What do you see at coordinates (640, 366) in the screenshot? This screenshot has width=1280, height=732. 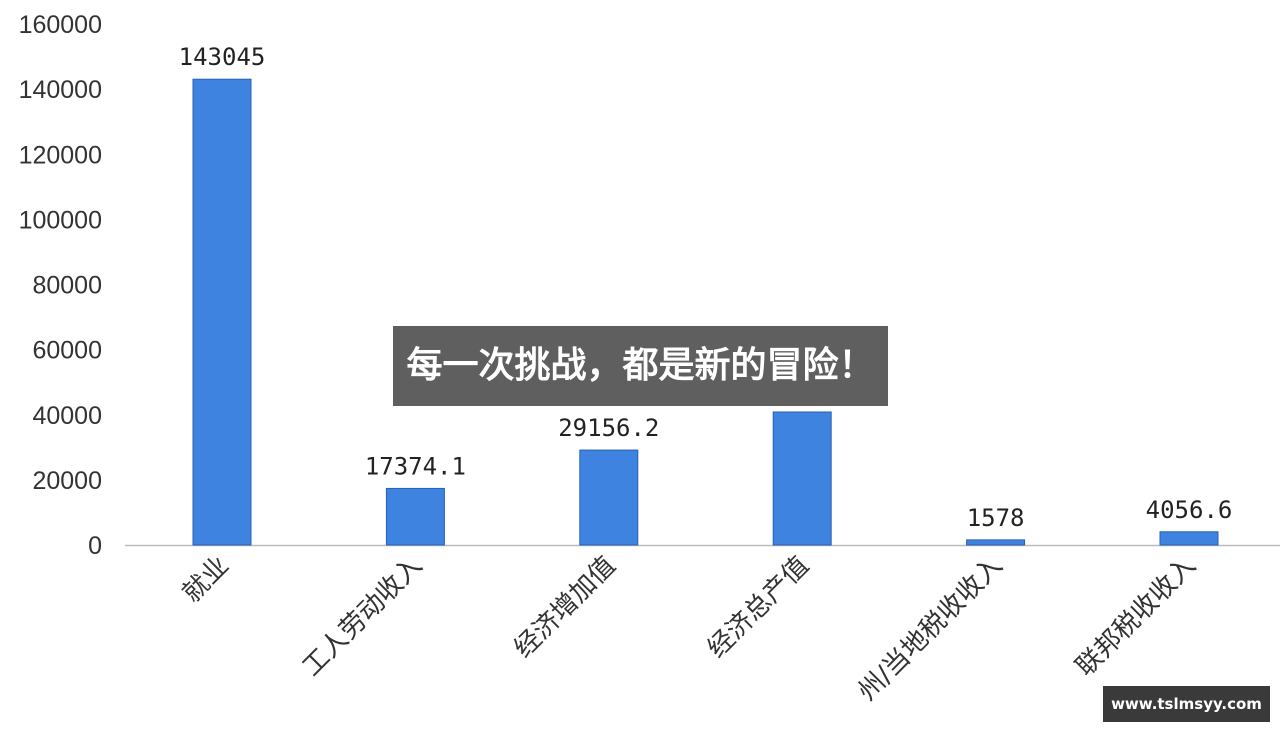 I see `overlay-banner: 每一次挑战，都是新的冒险！` at bounding box center [640, 366].